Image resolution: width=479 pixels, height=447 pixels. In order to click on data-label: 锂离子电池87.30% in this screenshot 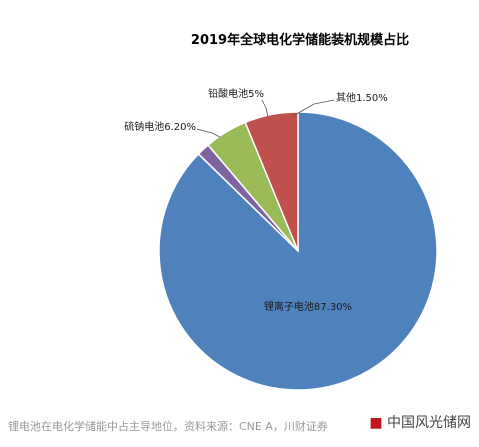, I will do `click(308, 306)`.